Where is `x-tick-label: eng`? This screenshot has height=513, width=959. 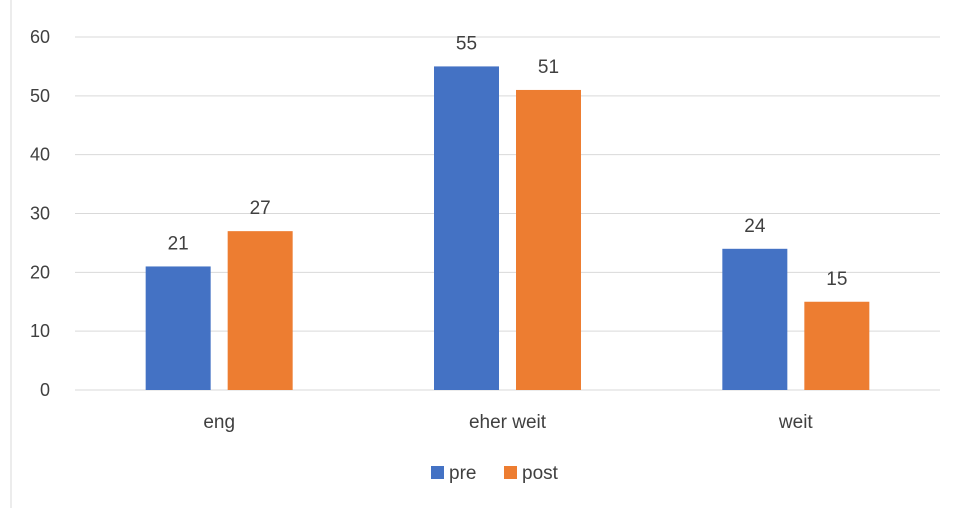
x-tick-label: eng is located at coordinates (219, 422).